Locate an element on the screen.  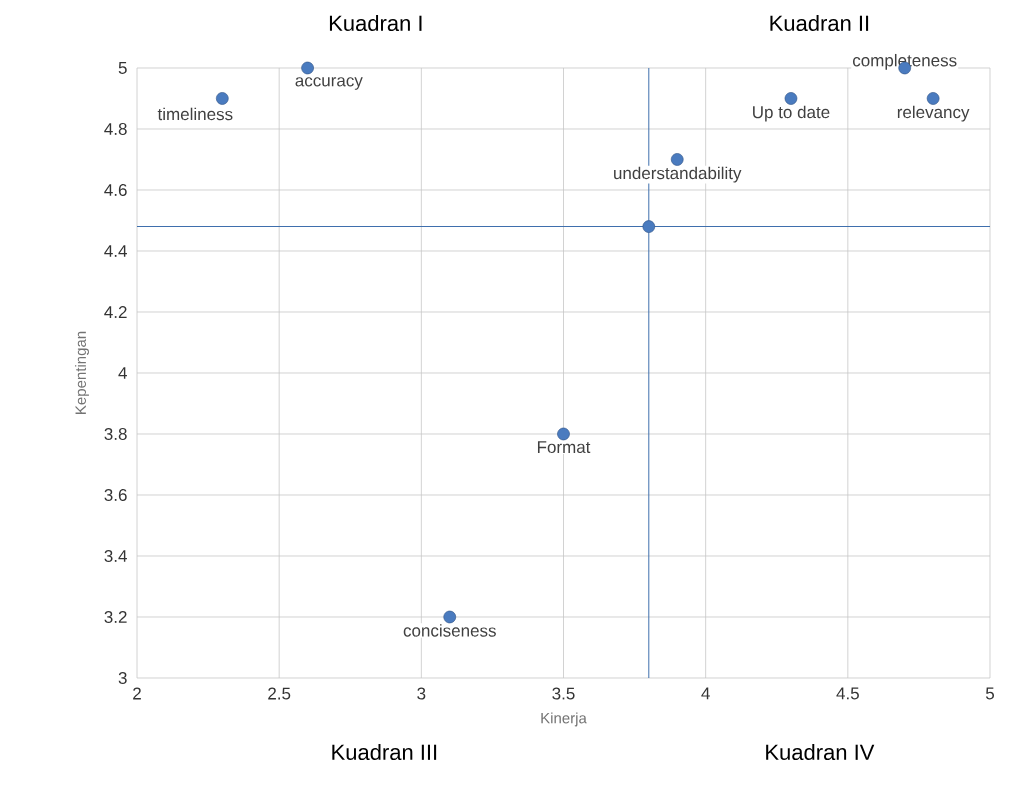
y-tick-label: 4.6 is located at coordinates (115, 190).